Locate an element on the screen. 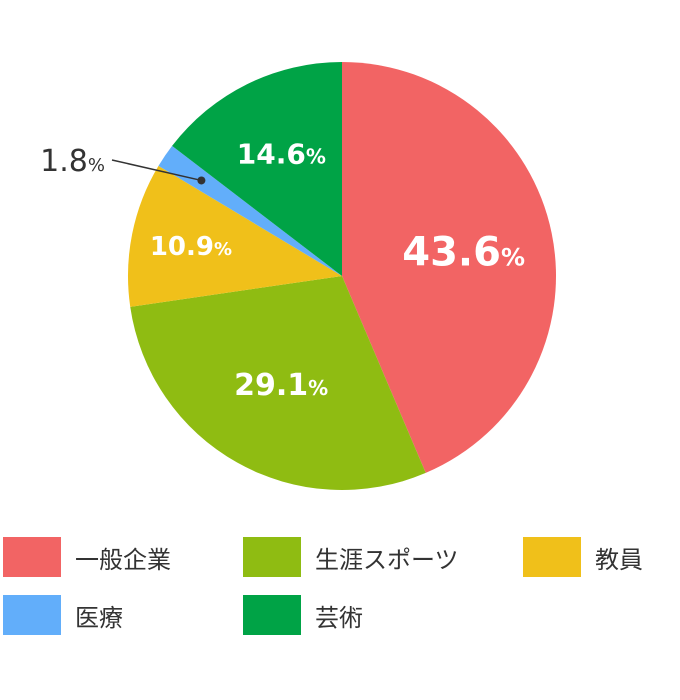  legend-swatch-medical is located at coordinates (32, 615).